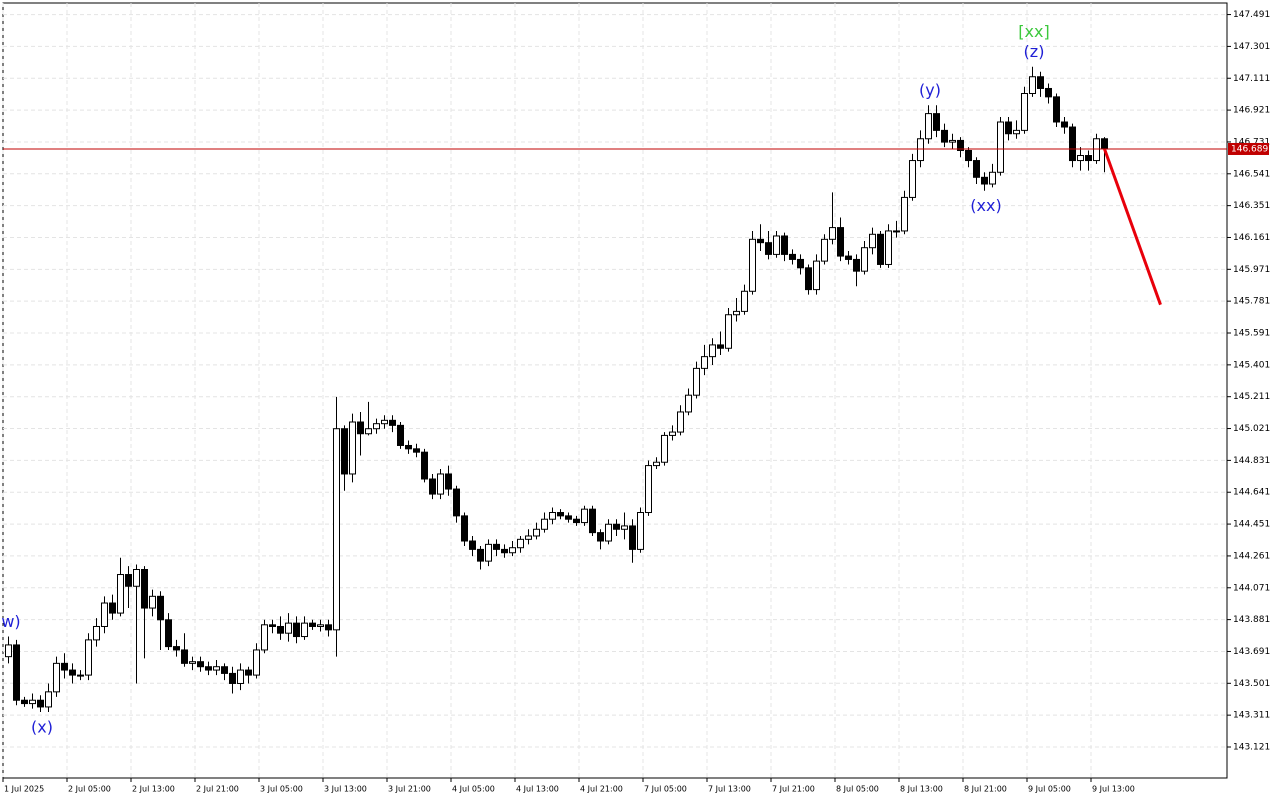 Image resolution: width=1280 pixels, height=800 pixels. I want to click on x-tick-label: 9 Jul 05:00, so click(1049, 789).